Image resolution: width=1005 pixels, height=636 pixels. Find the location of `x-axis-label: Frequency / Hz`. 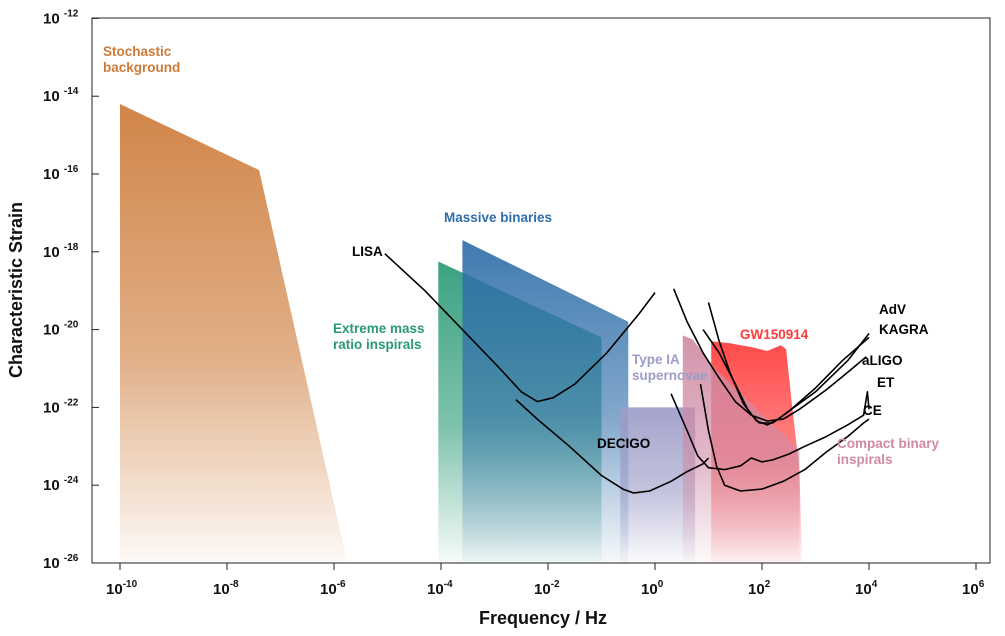

x-axis-label: Frequency / Hz is located at coordinates (543, 618).